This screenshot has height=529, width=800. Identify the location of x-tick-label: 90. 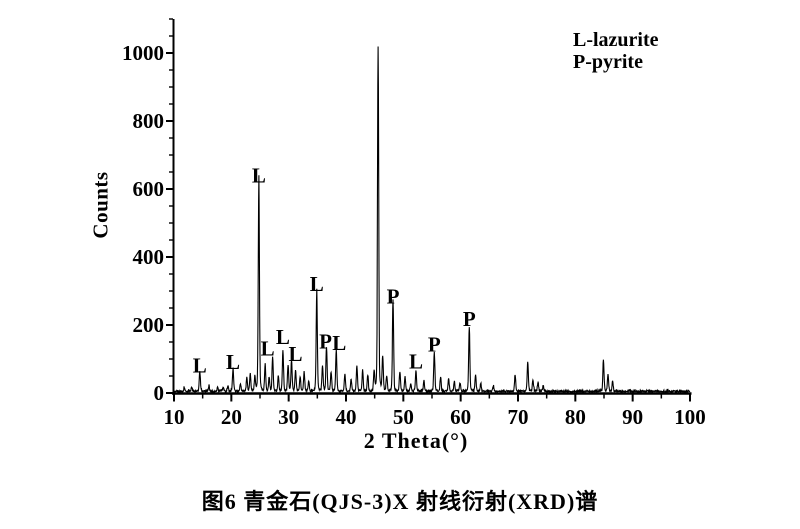
(632, 417).